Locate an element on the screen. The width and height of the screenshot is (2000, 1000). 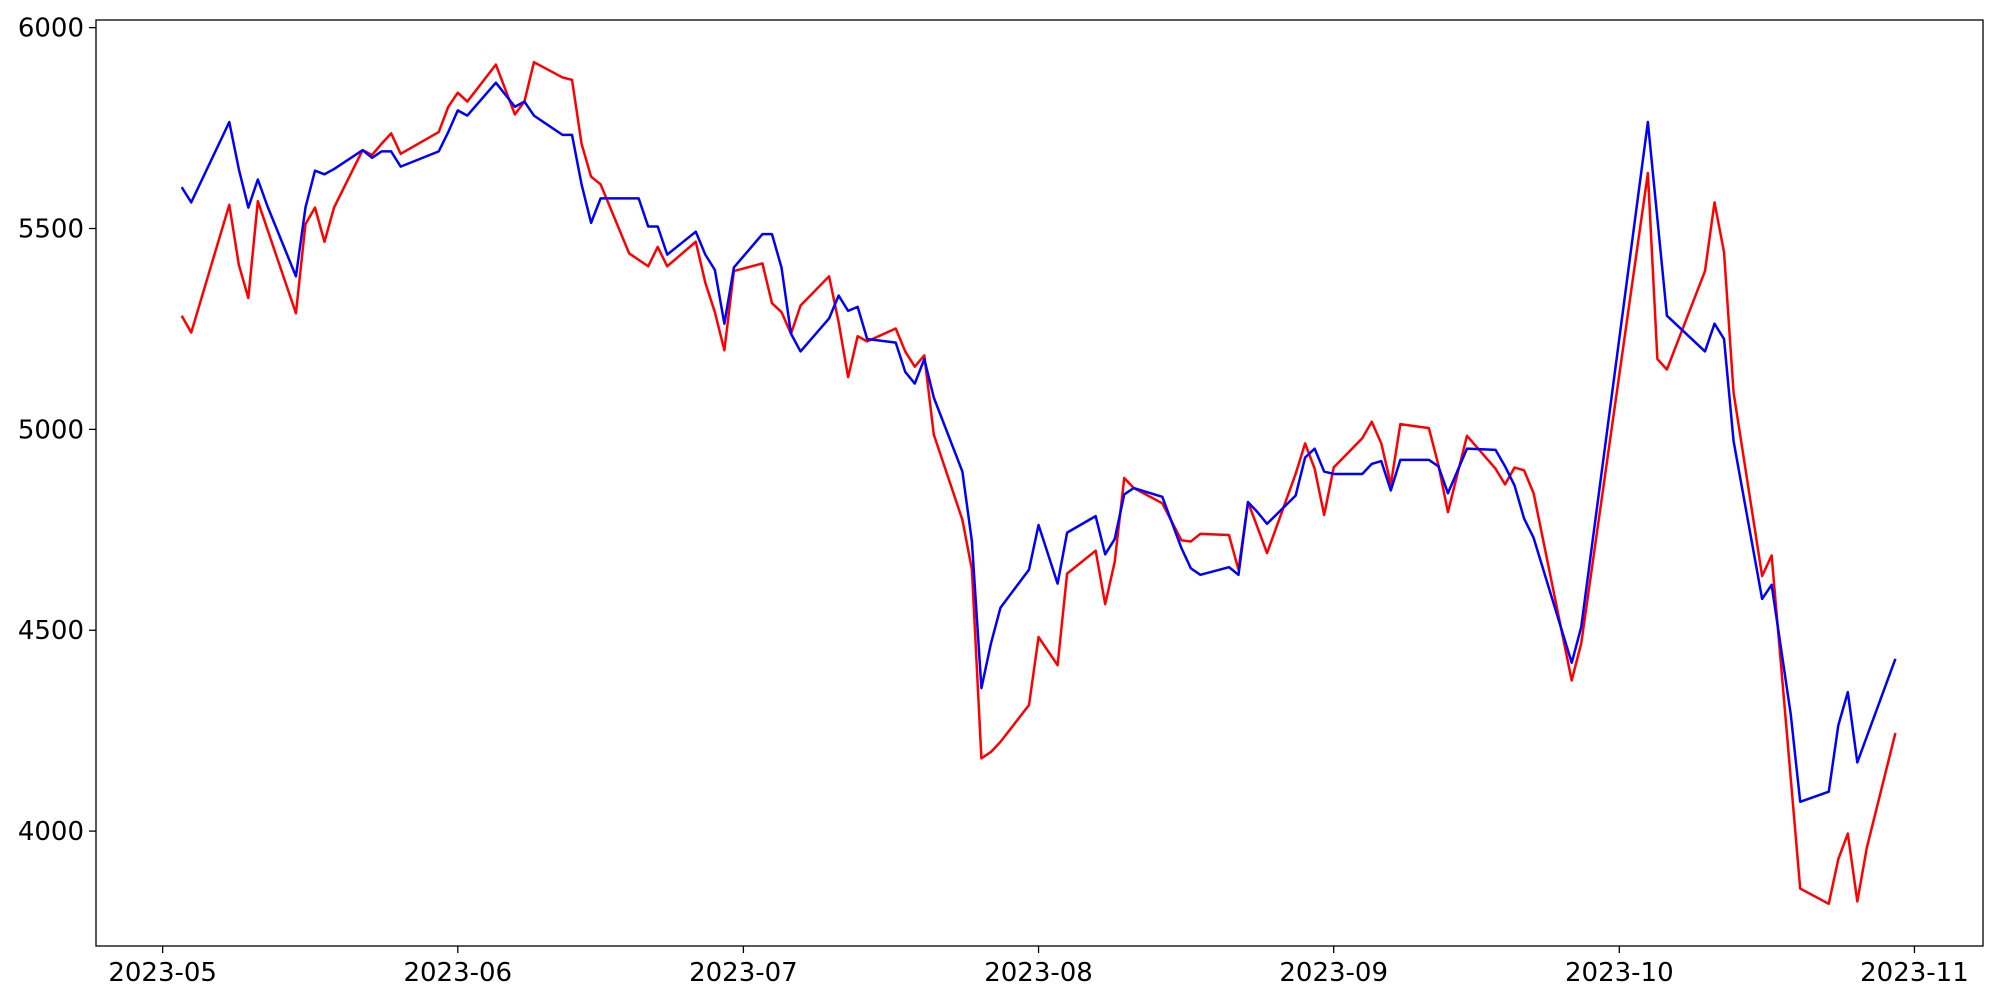
y-tick-label: 6000 is located at coordinates (51, 29).